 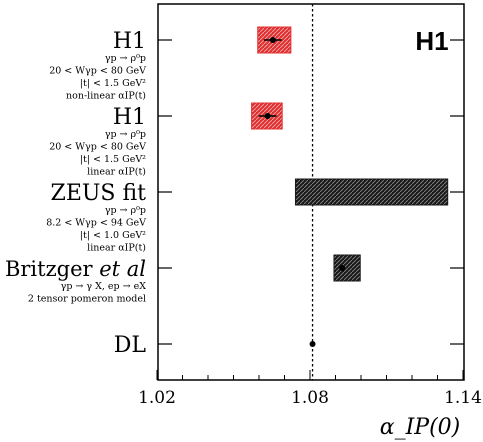 What do you see at coordinates (157, 398) in the screenshot?
I see `x-tick-label: 1.02` at bounding box center [157, 398].